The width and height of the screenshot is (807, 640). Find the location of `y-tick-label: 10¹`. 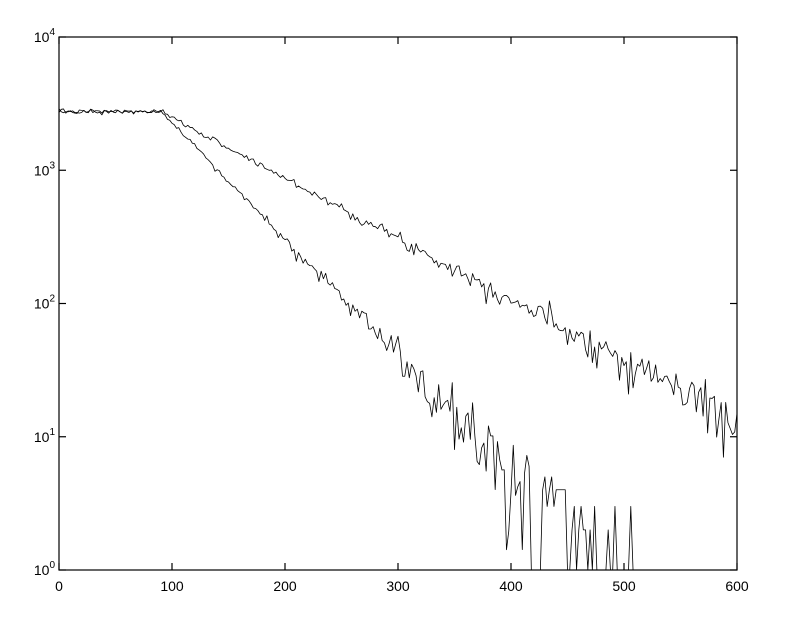

y-tick-label: 10¹ is located at coordinates (45, 436).